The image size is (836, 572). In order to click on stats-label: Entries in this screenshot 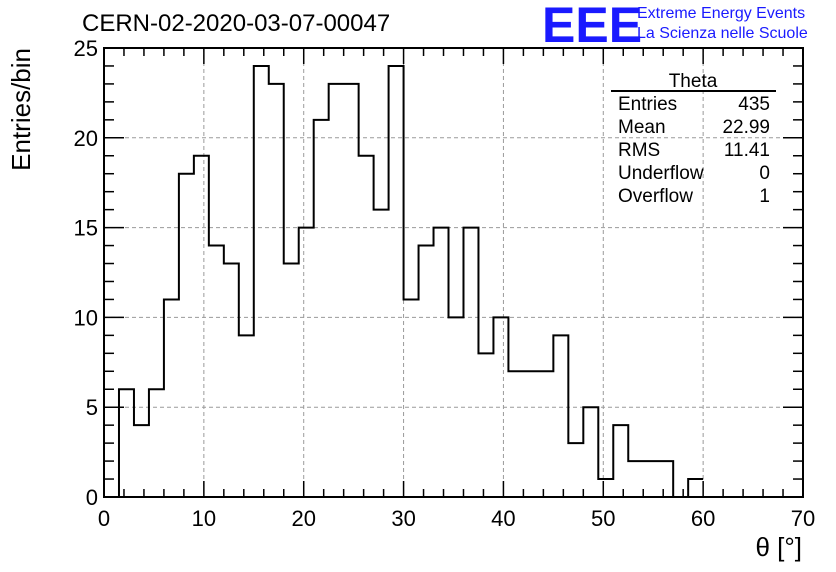, I will do `click(647, 104)`.